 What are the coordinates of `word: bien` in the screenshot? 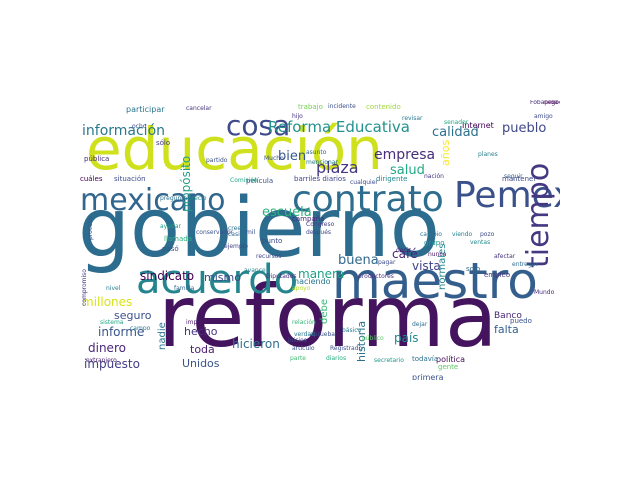 It's located at (292, 156).